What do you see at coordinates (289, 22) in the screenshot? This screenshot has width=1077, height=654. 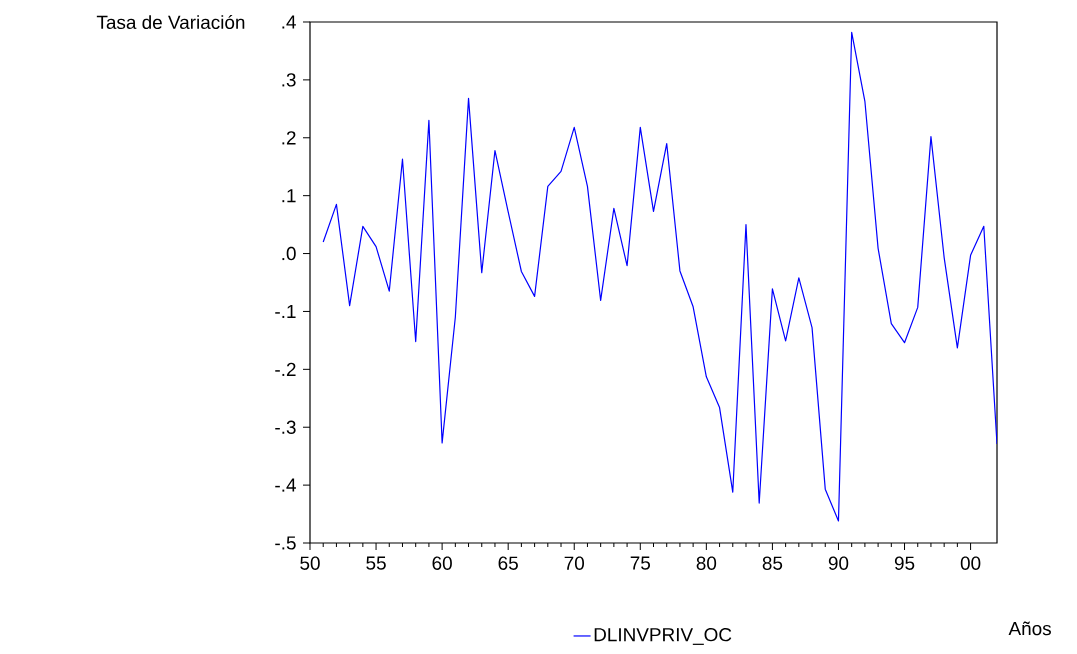 I see `y-tick-label: .4` at bounding box center [289, 22].